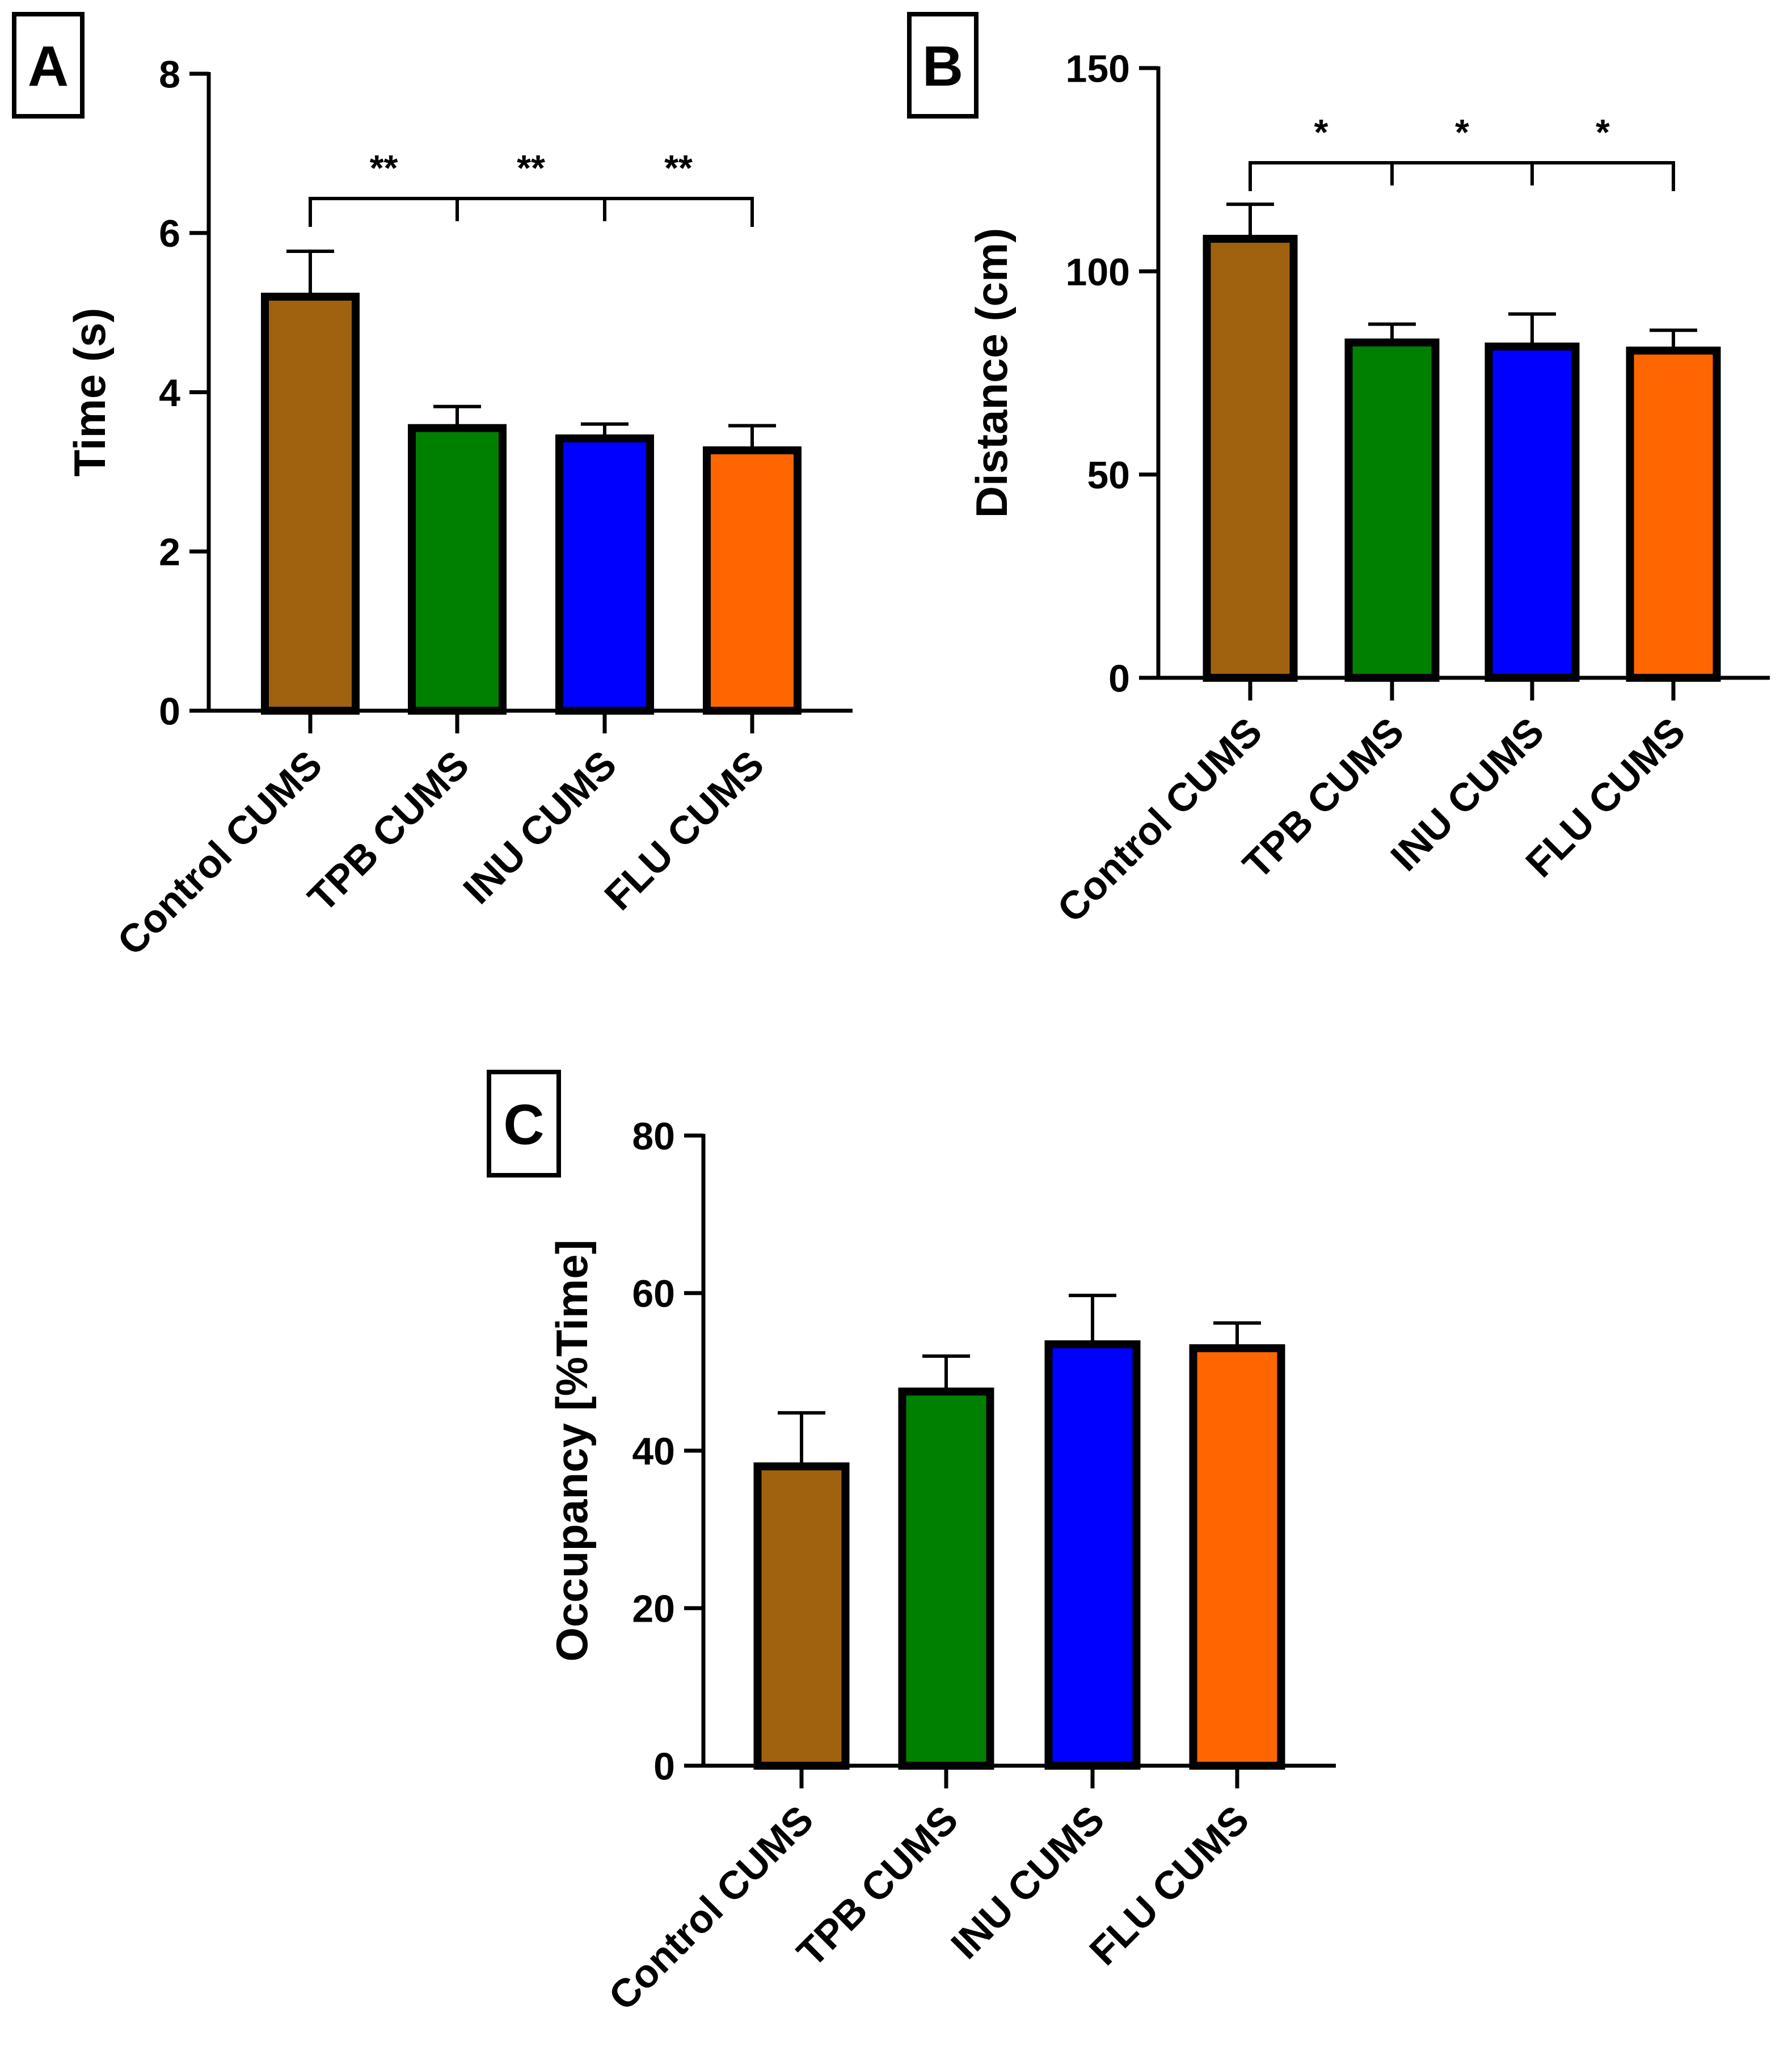  I want to click on panel-label-a: A, so click(48, 66).